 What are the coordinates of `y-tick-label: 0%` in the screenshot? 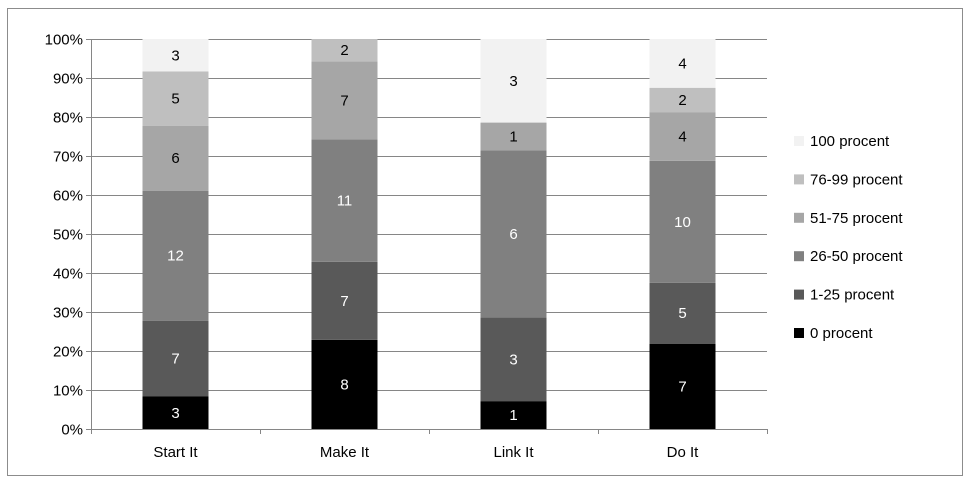 It's located at (72, 430).